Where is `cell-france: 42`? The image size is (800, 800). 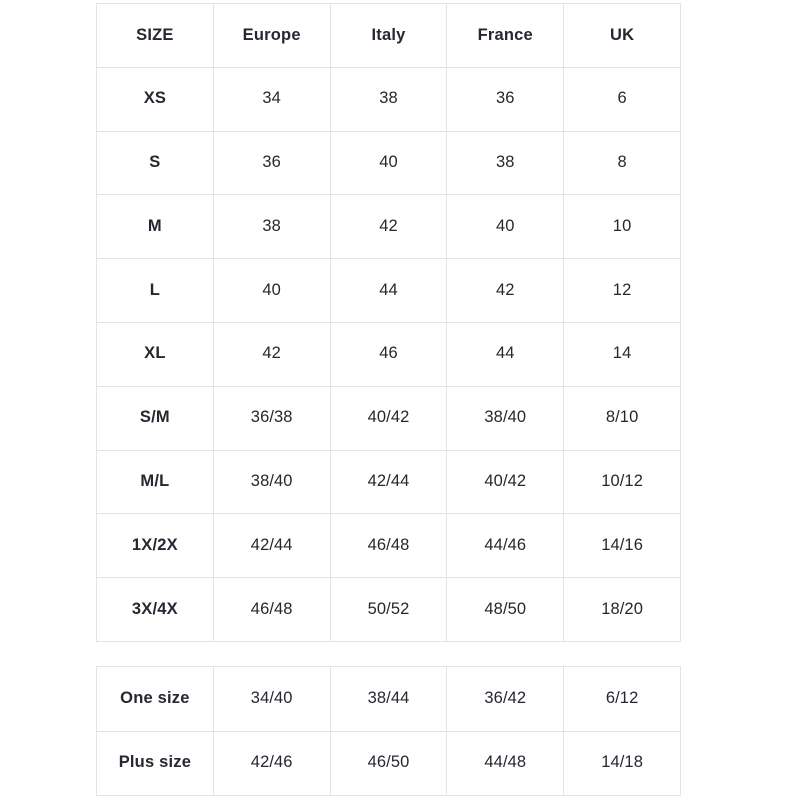 cell-france: 42 is located at coordinates (505, 290).